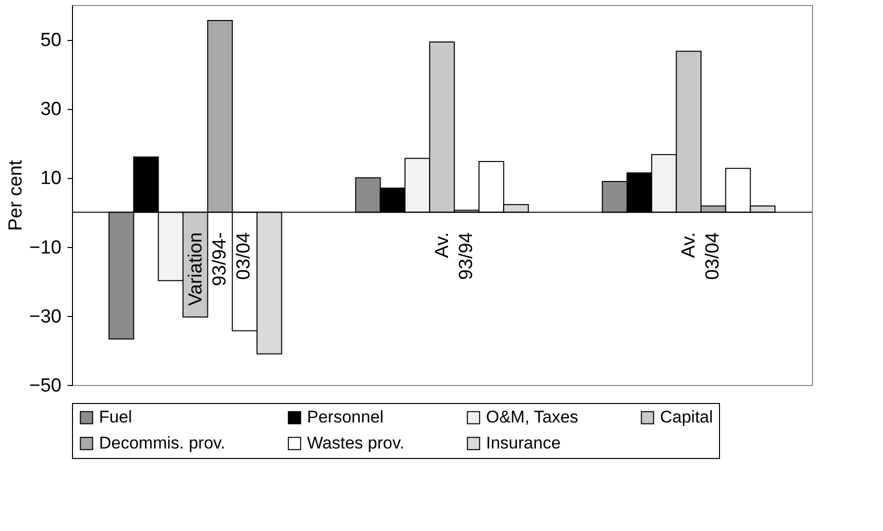  What do you see at coordinates (686, 417) in the screenshot?
I see `legend-label: Capital` at bounding box center [686, 417].